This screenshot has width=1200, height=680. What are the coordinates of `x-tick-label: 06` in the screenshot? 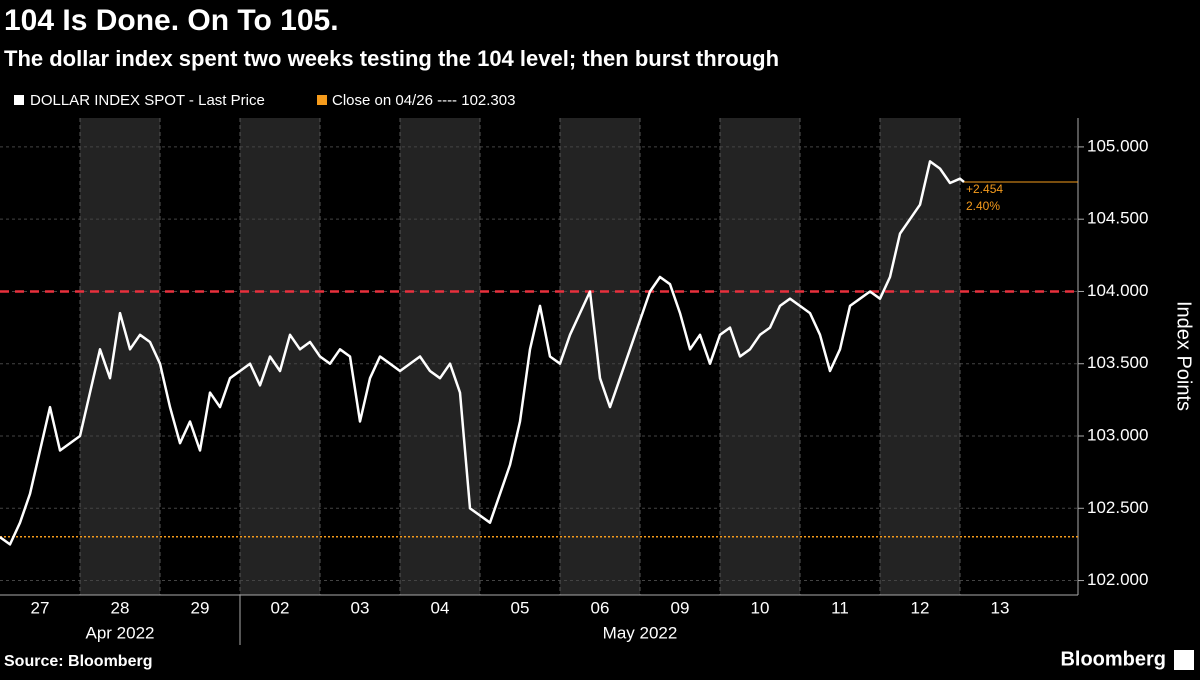 It's located at (600, 607).